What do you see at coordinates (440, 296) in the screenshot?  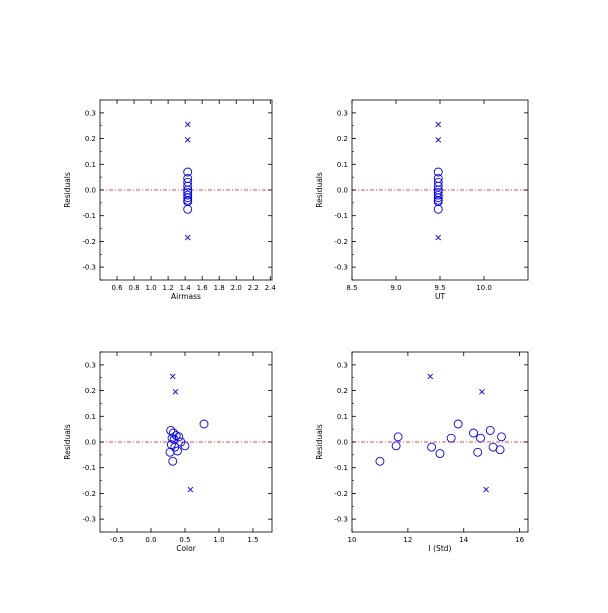 I see `x-axis-label: UT` at bounding box center [440, 296].